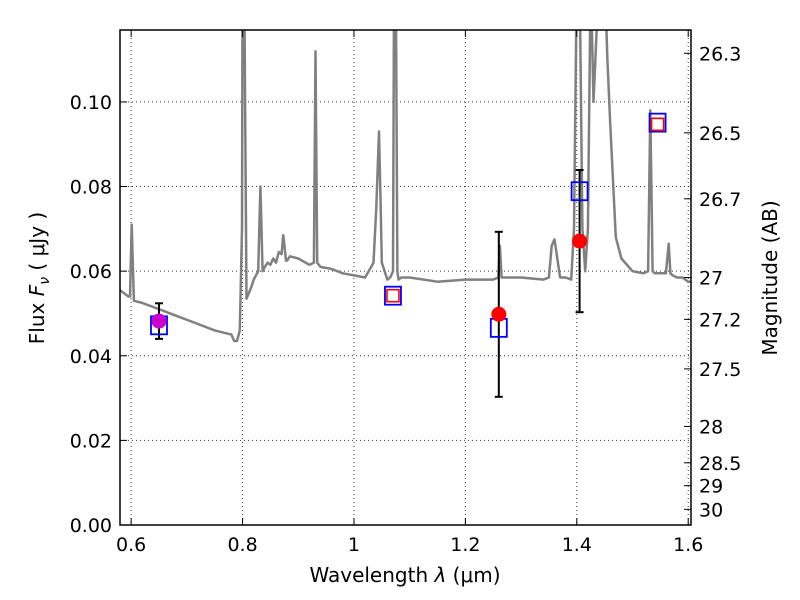 The width and height of the screenshot is (800, 600). What do you see at coordinates (91, 357) in the screenshot?
I see `y-tick-label: 0.04` at bounding box center [91, 357].